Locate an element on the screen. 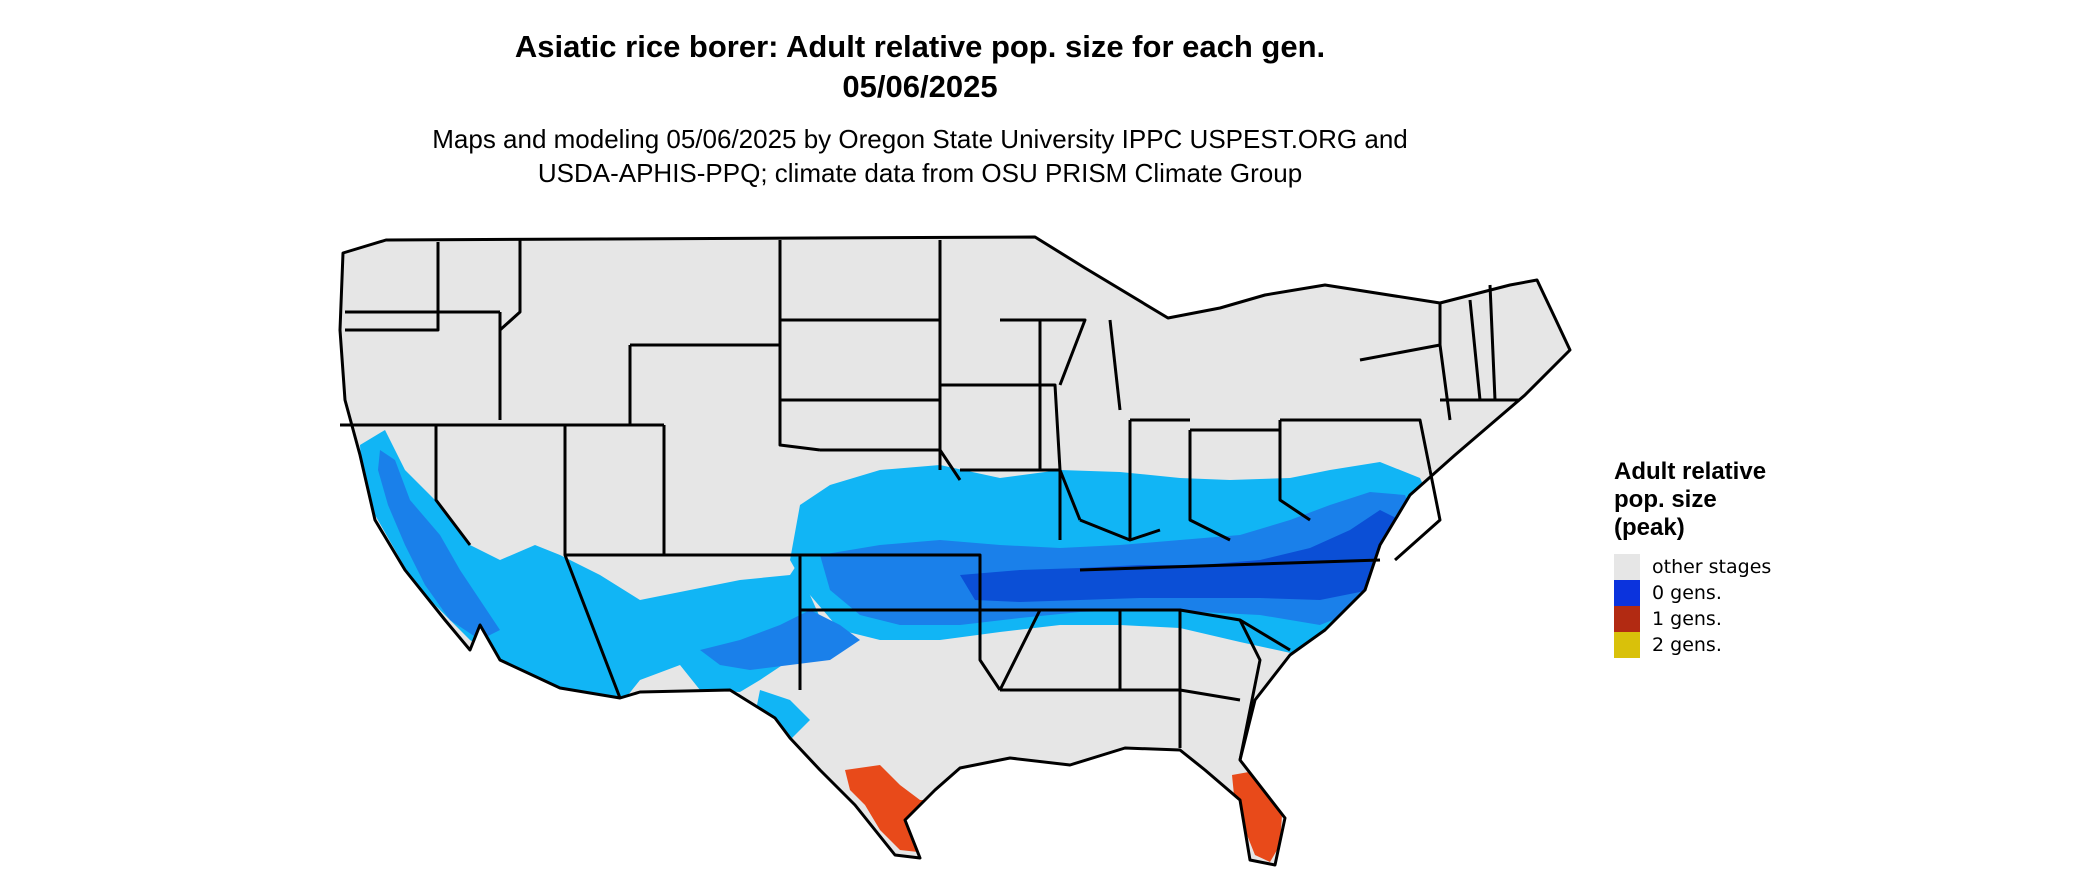 Image resolution: width=2100 pixels, height=892 pixels. legend-title: Adult relative pop. size (peak) is located at coordinates (1724, 500).